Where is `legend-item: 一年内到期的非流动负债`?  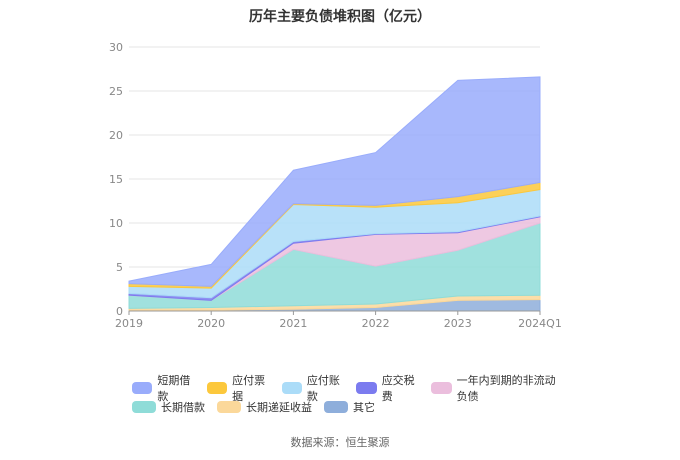 legend-item: 一年内到期的非流动负债 is located at coordinates (495, 388).